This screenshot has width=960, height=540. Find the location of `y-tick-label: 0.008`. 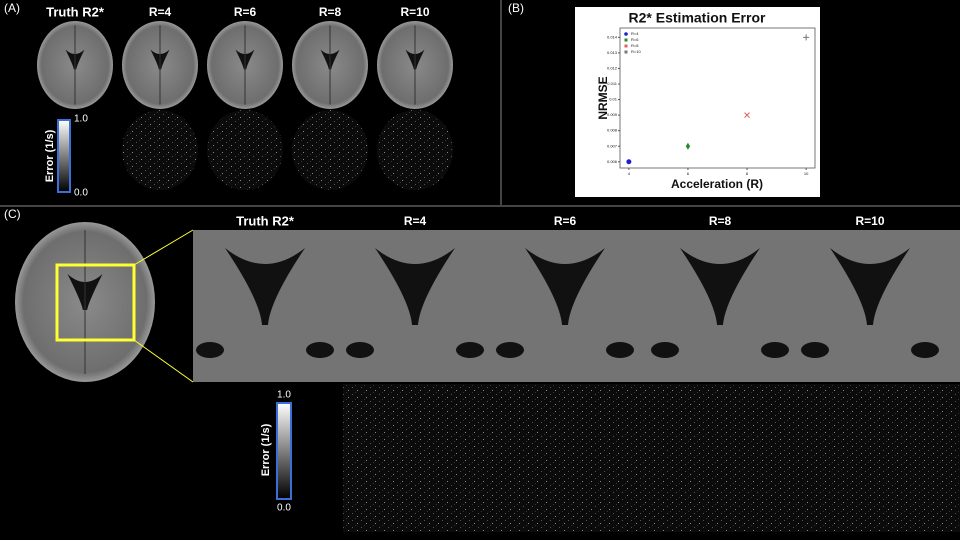

y-tick-label: 0.008 is located at coordinates (612, 130).